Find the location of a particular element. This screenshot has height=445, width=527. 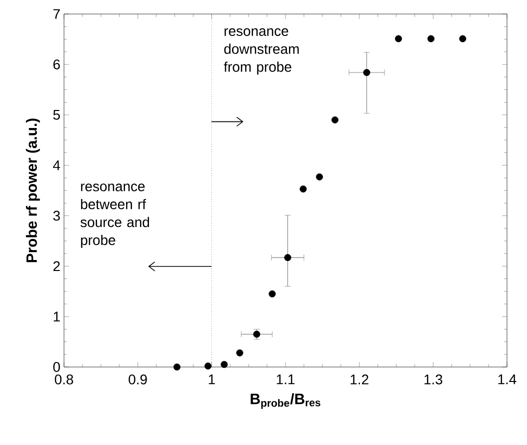

y-tick-label: 0 is located at coordinates (56, 367).